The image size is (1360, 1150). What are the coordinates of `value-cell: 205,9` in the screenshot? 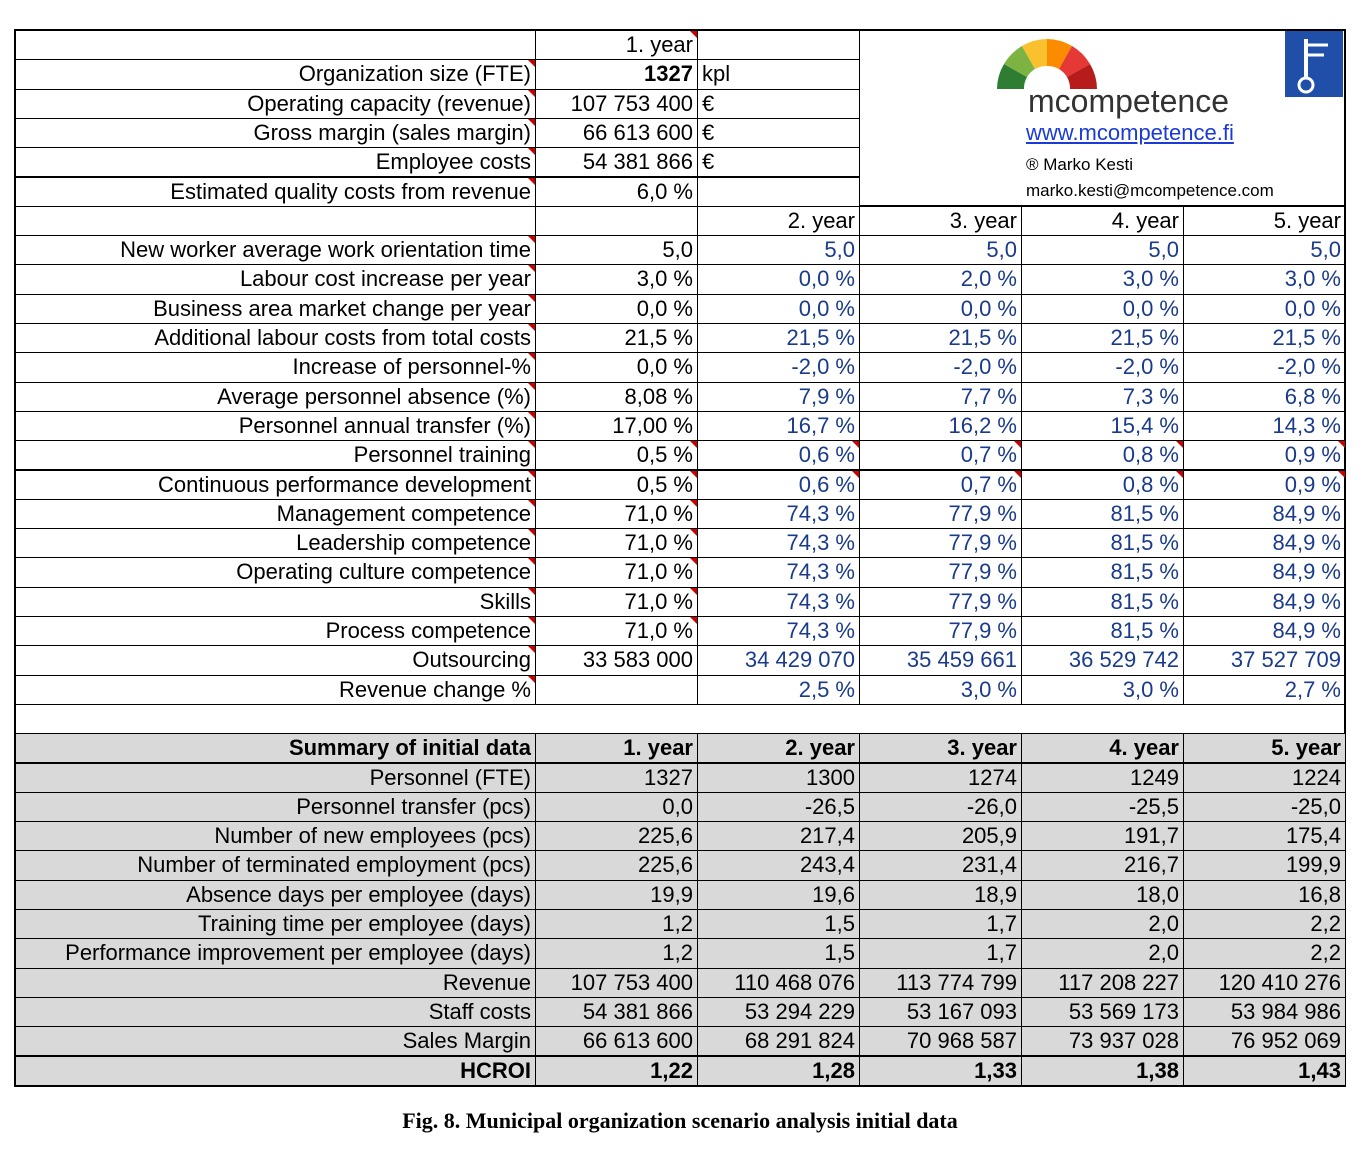 It's located at (940, 836).